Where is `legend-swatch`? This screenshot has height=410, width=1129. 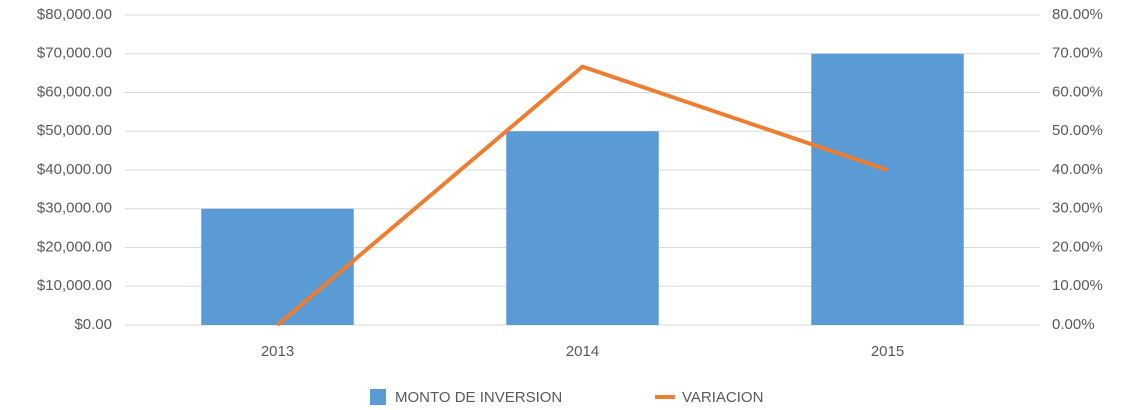 legend-swatch is located at coordinates (378, 397).